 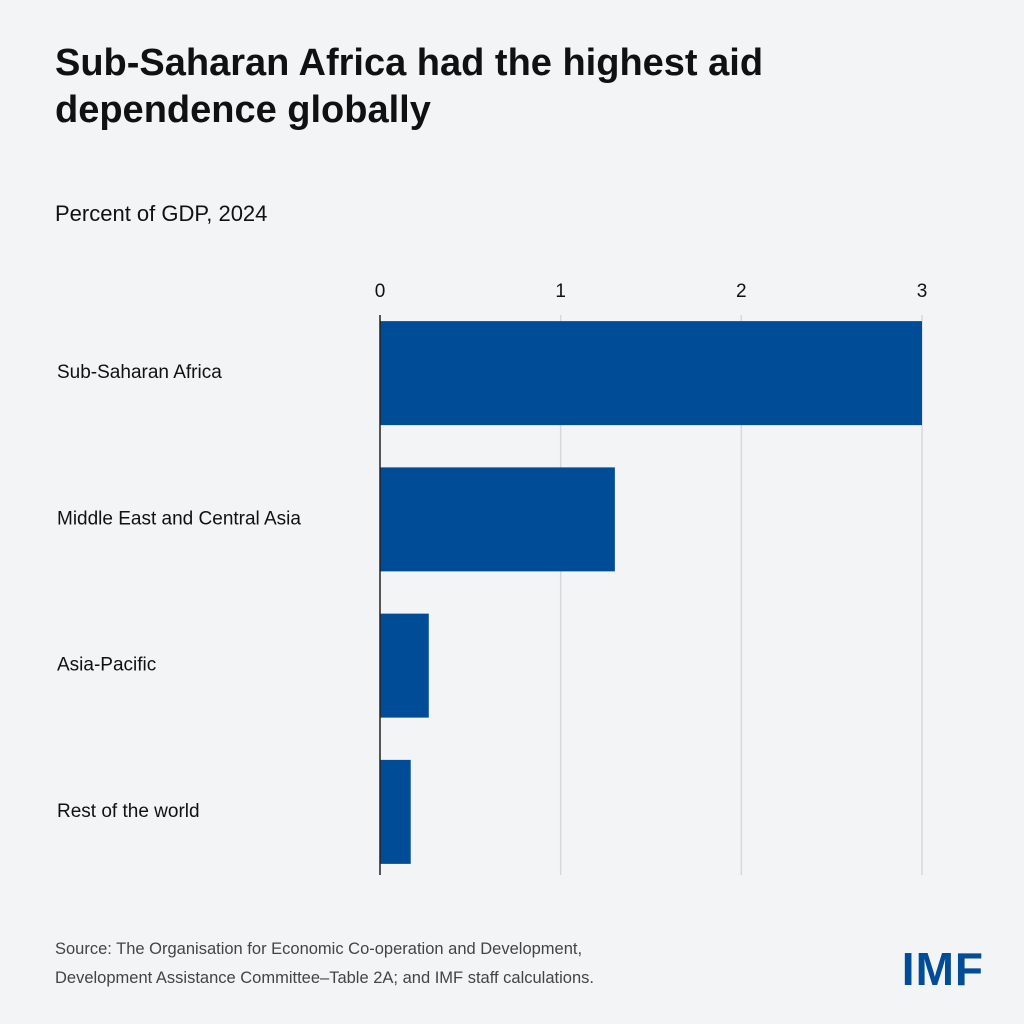 What do you see at coordinates (161, 213) in the screenshot?
I see `chart-subtitle: Percent of GDP, 2024` at bounding box center [161, 213].